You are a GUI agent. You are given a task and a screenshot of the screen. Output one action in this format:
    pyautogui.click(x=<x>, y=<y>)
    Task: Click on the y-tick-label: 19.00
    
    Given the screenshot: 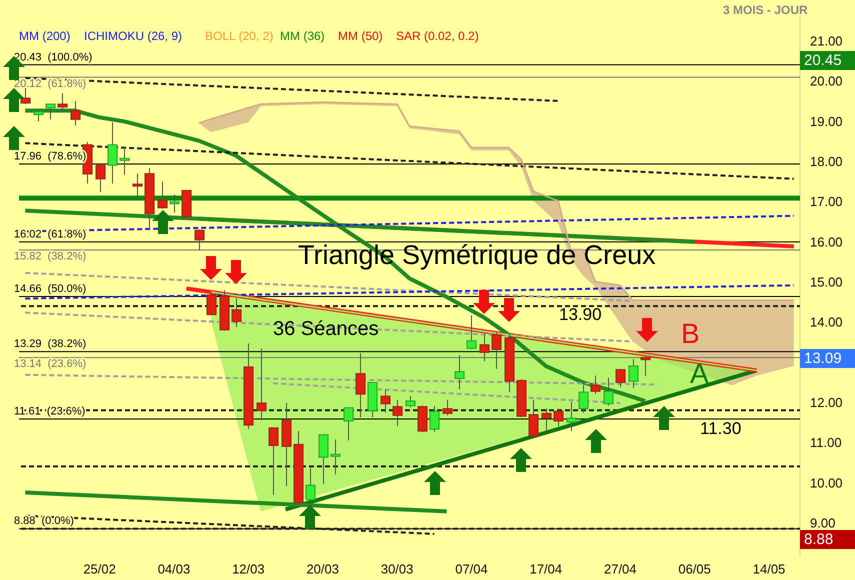 What is the action you would take?
    pyautogui.click(x=826, y=121)
    